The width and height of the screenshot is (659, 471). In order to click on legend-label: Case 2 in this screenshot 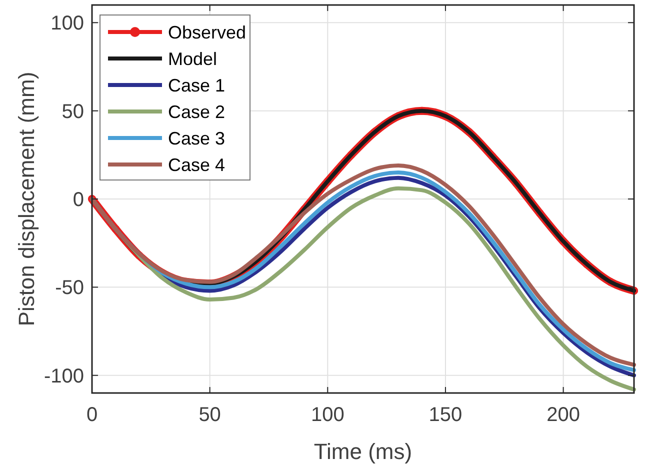, I will do `click(197, 112)`.